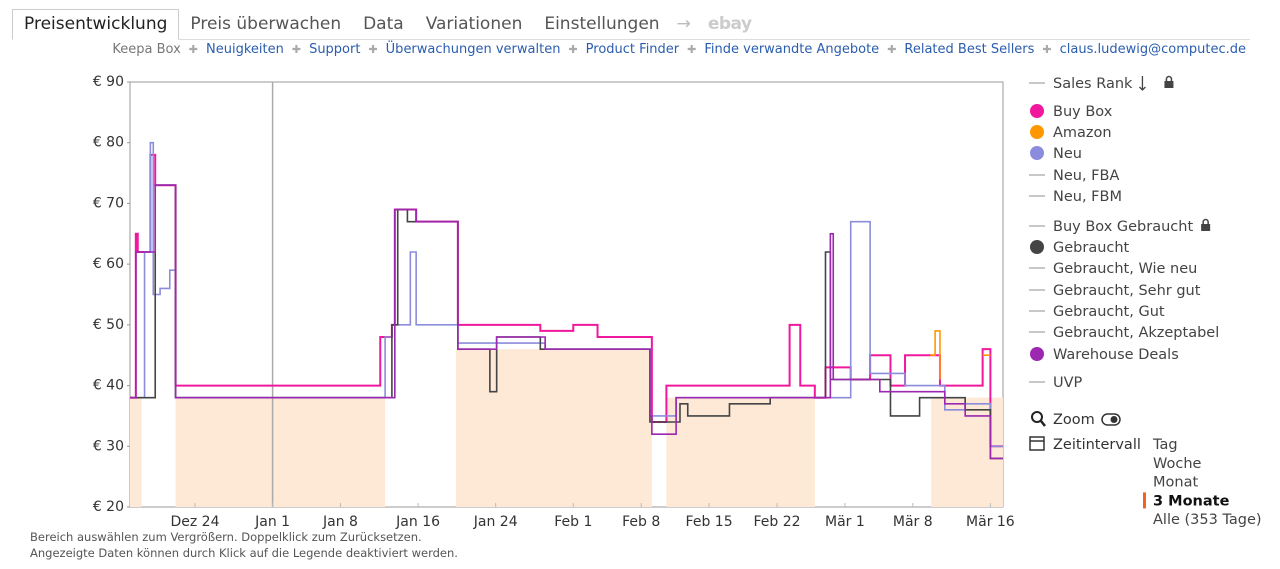  What do you see at coordinates (1083, 112) in the screenshot?
I see `legend-label: Buy Box` at bounding box center [1083, 112].